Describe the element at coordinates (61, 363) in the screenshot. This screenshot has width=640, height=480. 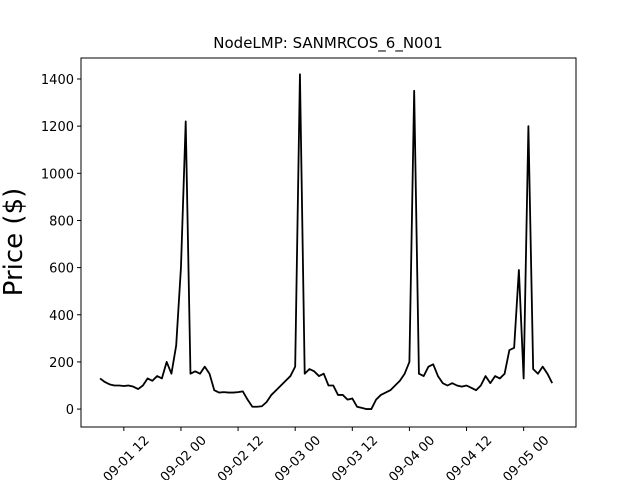
I see `y-tick-label: 200` at that location.